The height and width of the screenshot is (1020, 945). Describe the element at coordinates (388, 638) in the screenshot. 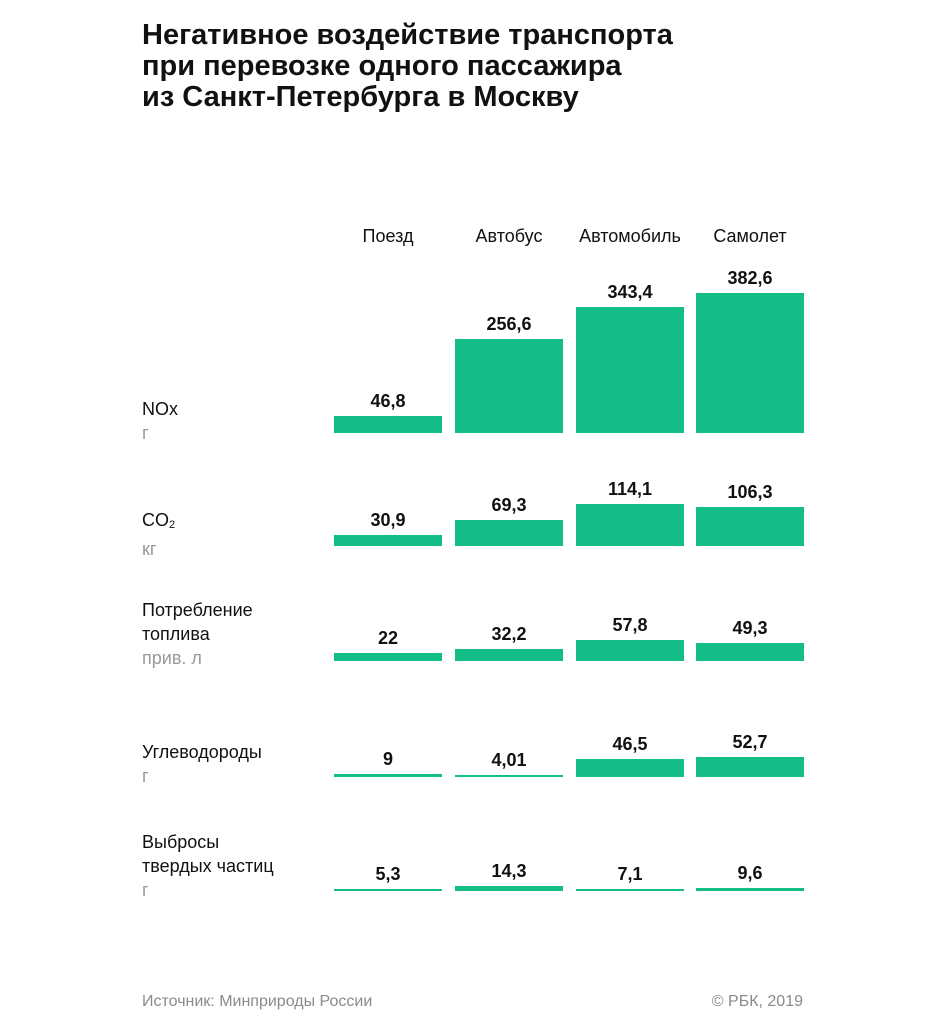

I see `value-label: 22` at that location.